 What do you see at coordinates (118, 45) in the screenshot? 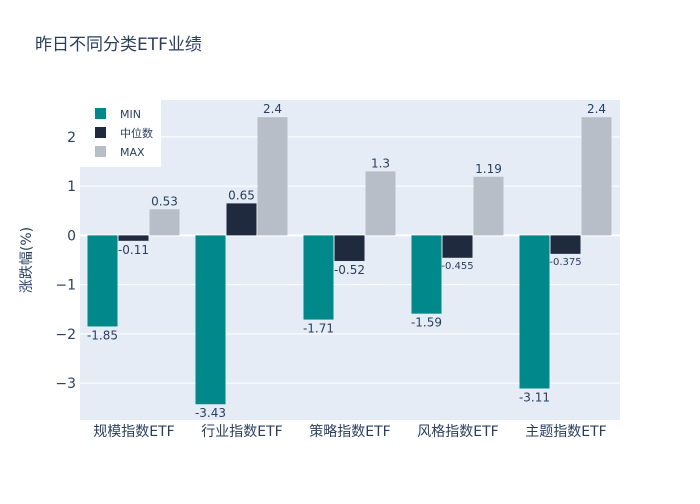
I see `chart-title: 昨日不同分类ETF业绩` at bounding box center [118, 45].